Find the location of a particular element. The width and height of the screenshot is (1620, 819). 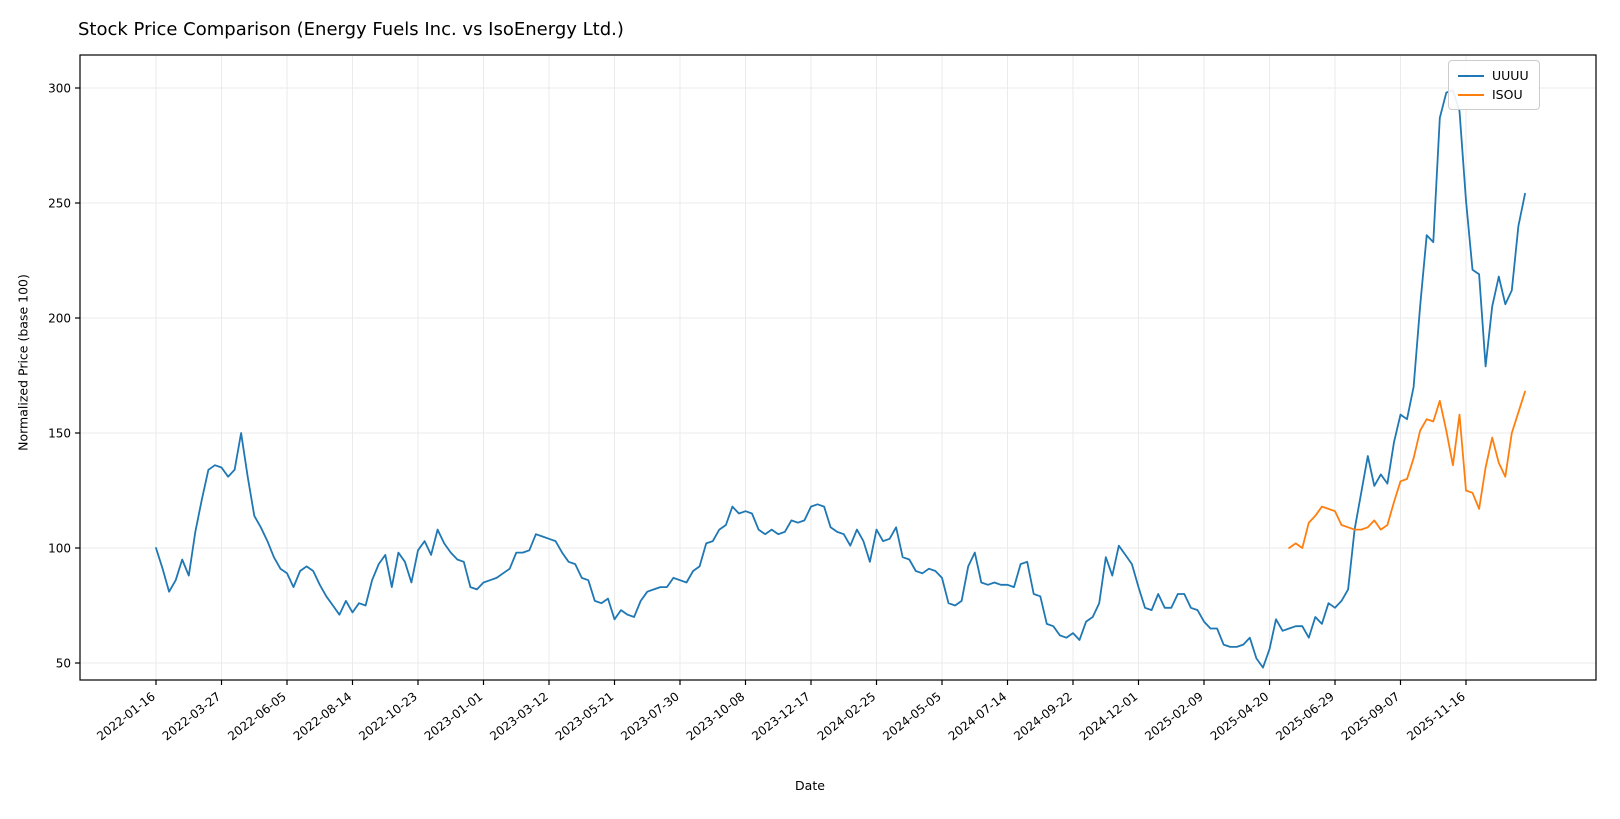

isou-line-swatch is located at coordinates (1471, 94).